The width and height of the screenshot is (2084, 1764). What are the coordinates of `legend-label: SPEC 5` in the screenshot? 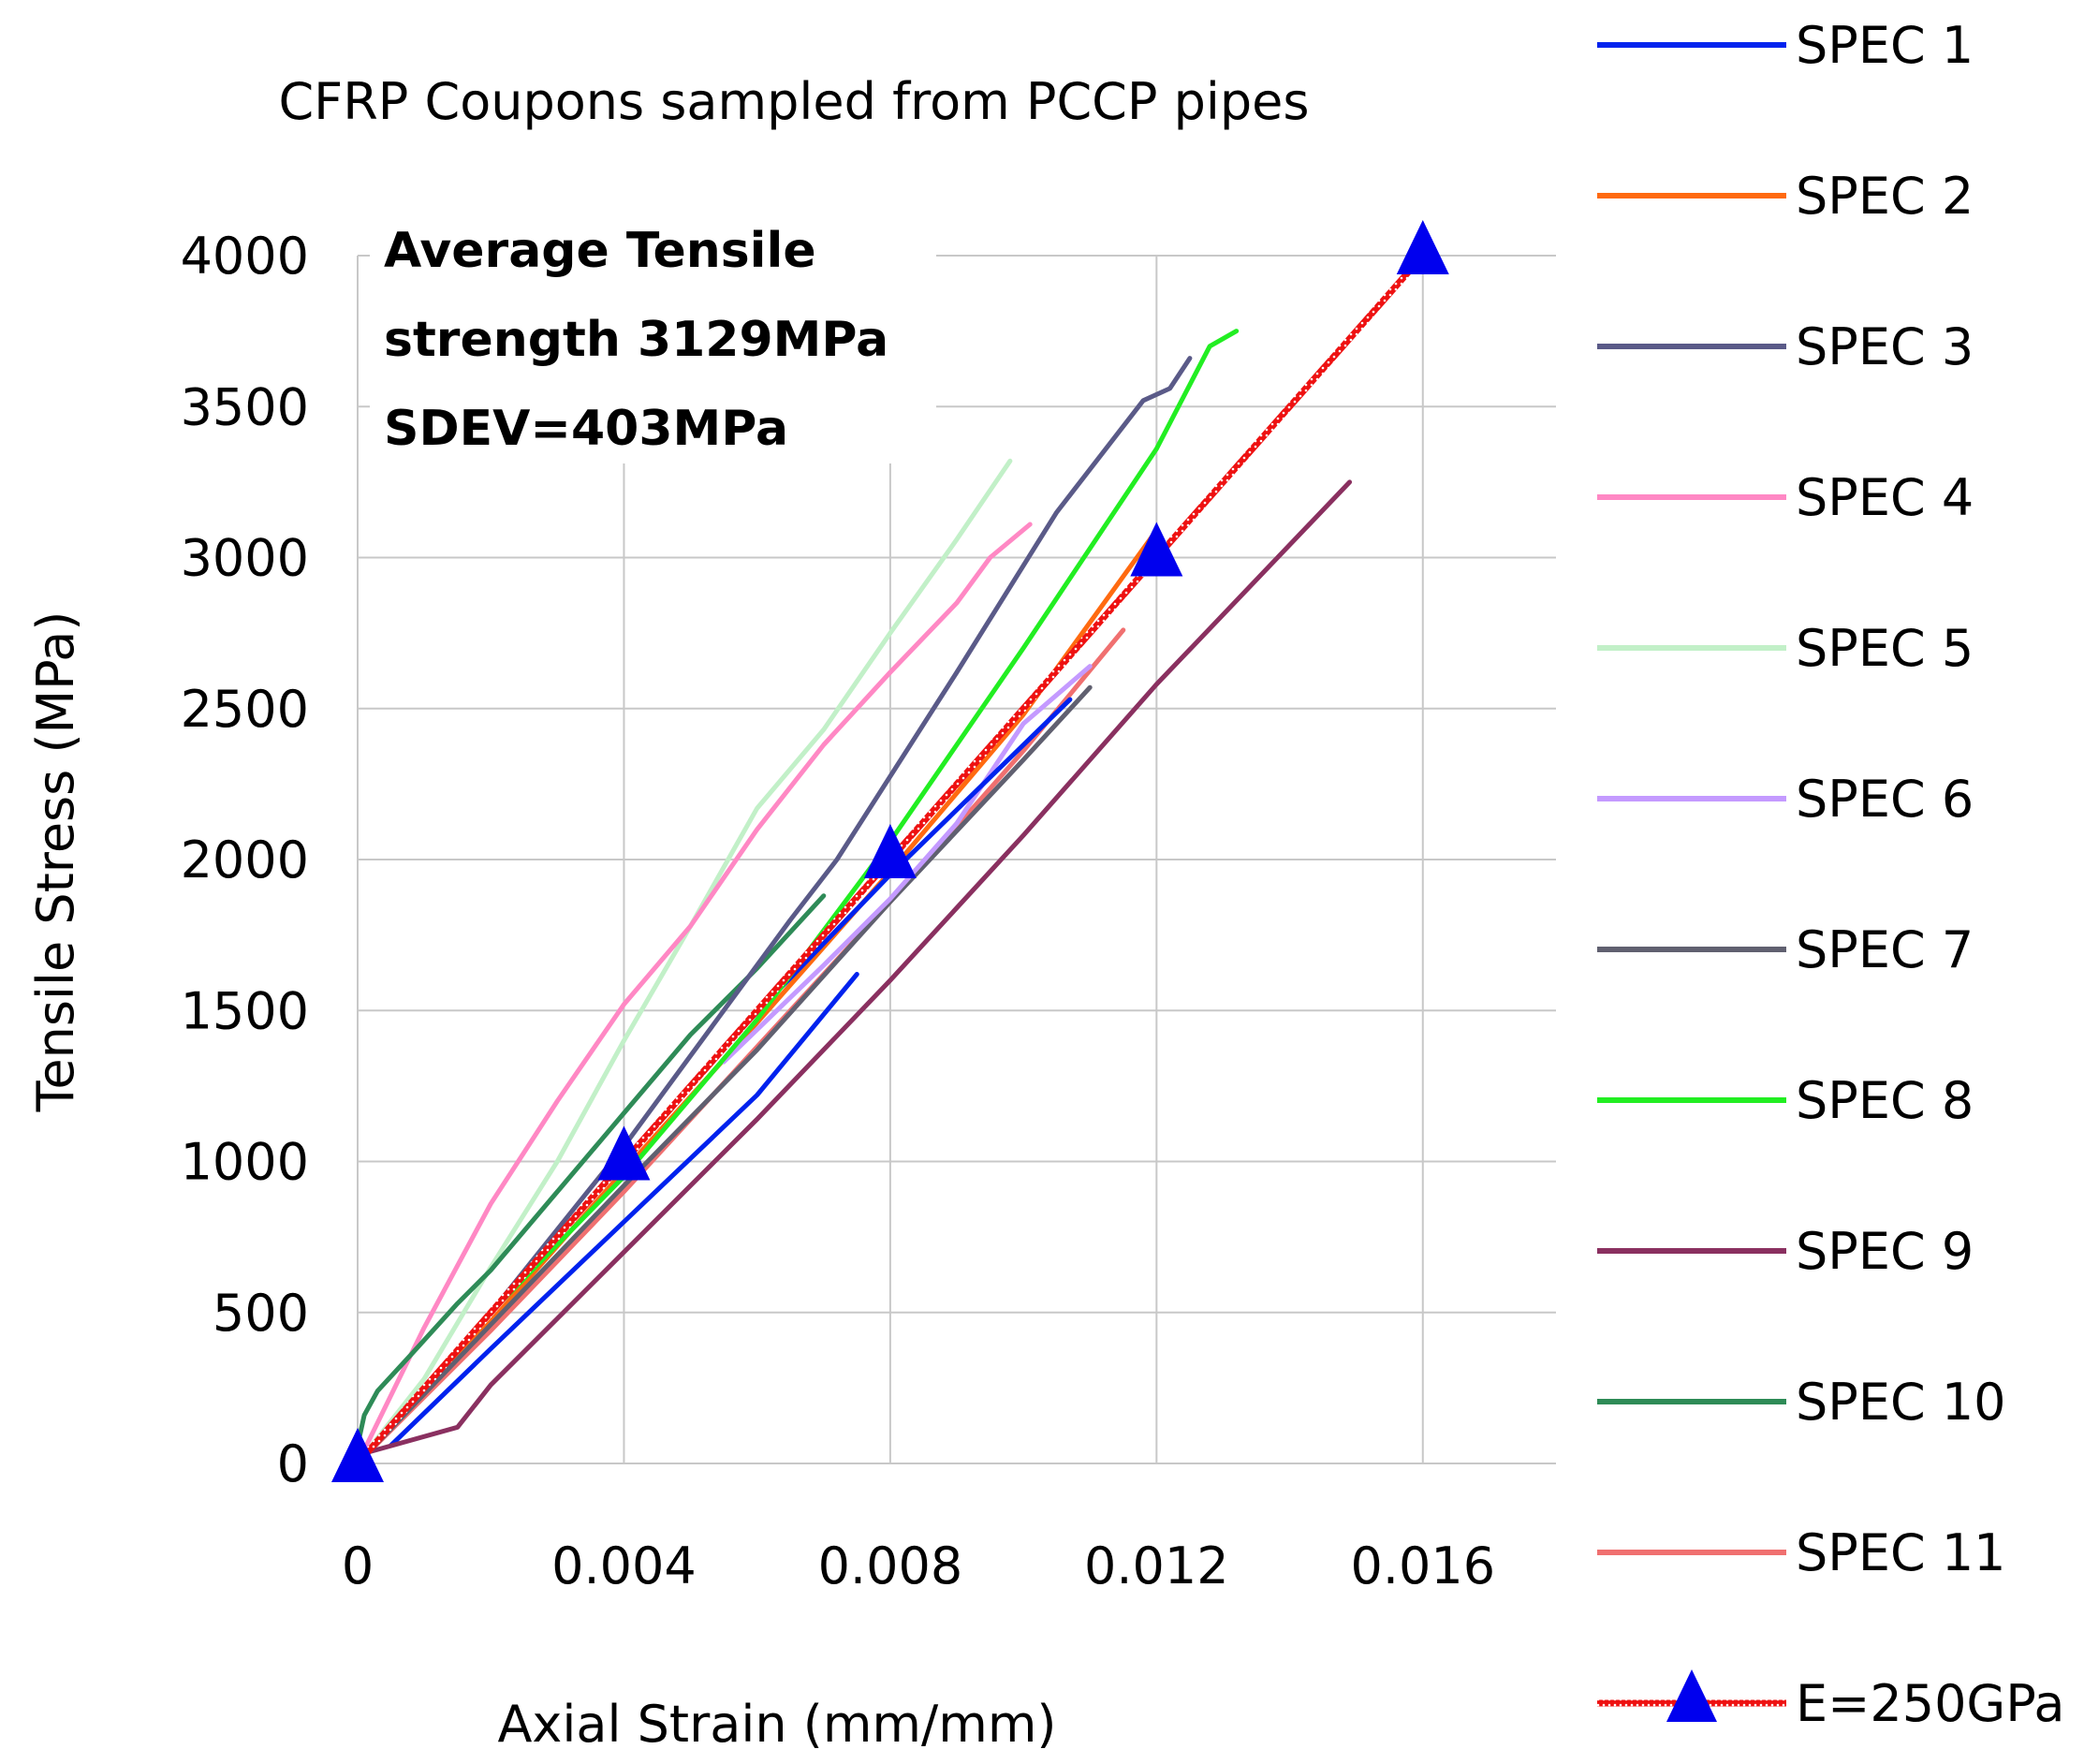 It's located at (1885, 649).